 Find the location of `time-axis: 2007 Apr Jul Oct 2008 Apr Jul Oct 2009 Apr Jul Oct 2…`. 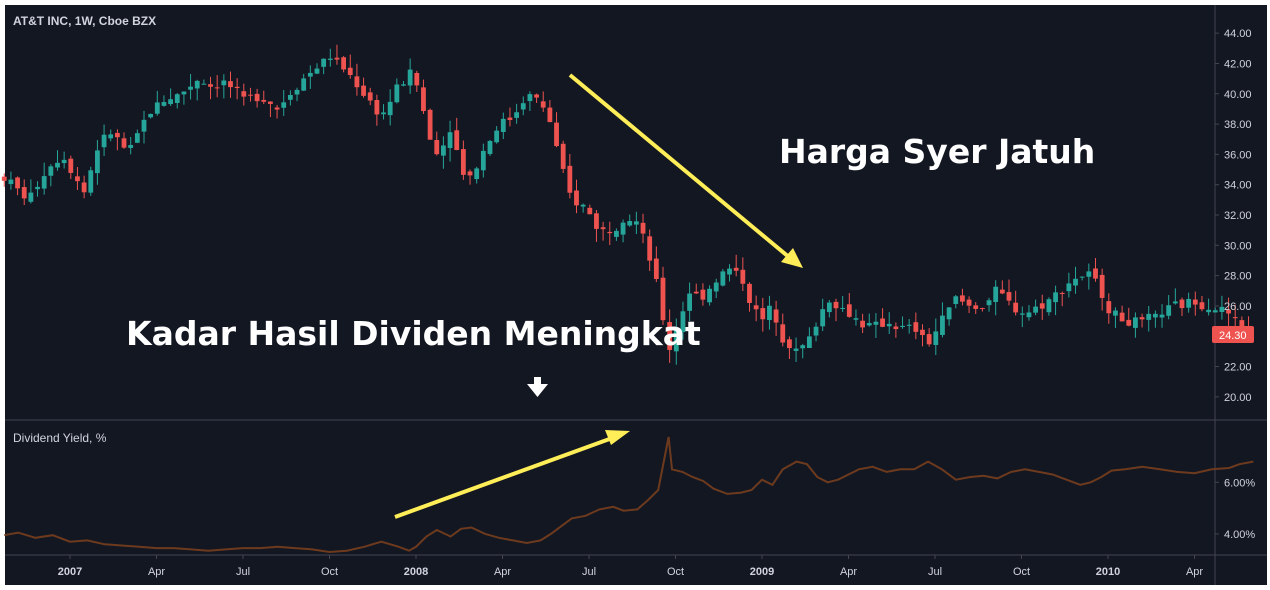

time-axis: 2007 Apr Jul Oct 2008 Apr Jul Oct 2009 Apr Jul Oct 2… is located at coordinates (631, 566).